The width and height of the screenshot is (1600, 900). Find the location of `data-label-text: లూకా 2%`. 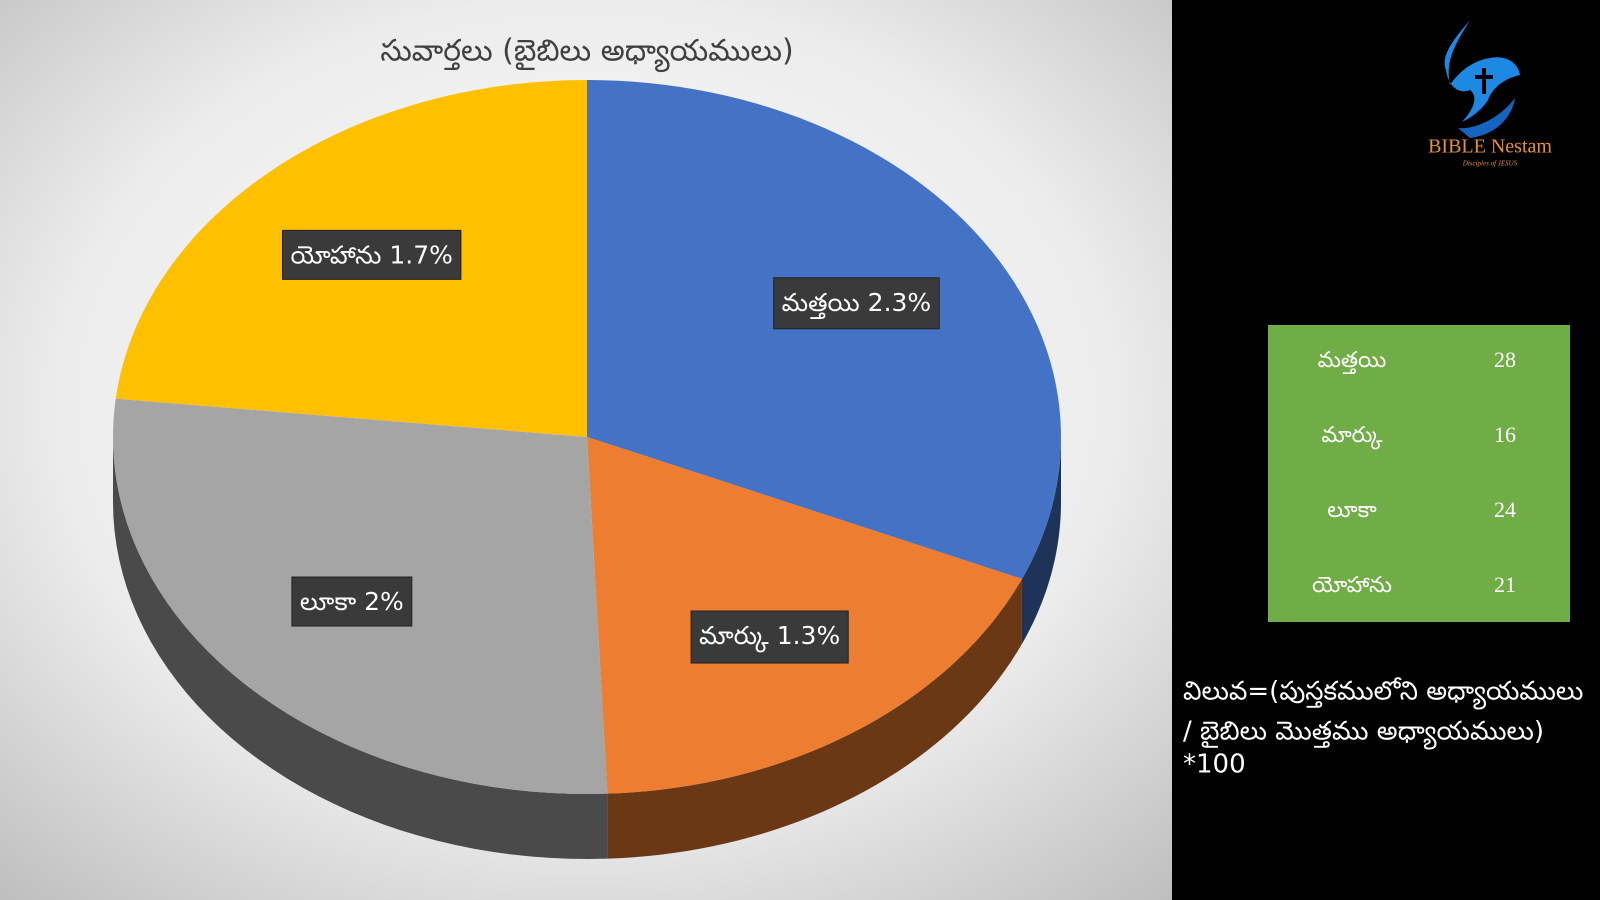

data-label-text: లూకా 2% is located at coordinates (352, 601).